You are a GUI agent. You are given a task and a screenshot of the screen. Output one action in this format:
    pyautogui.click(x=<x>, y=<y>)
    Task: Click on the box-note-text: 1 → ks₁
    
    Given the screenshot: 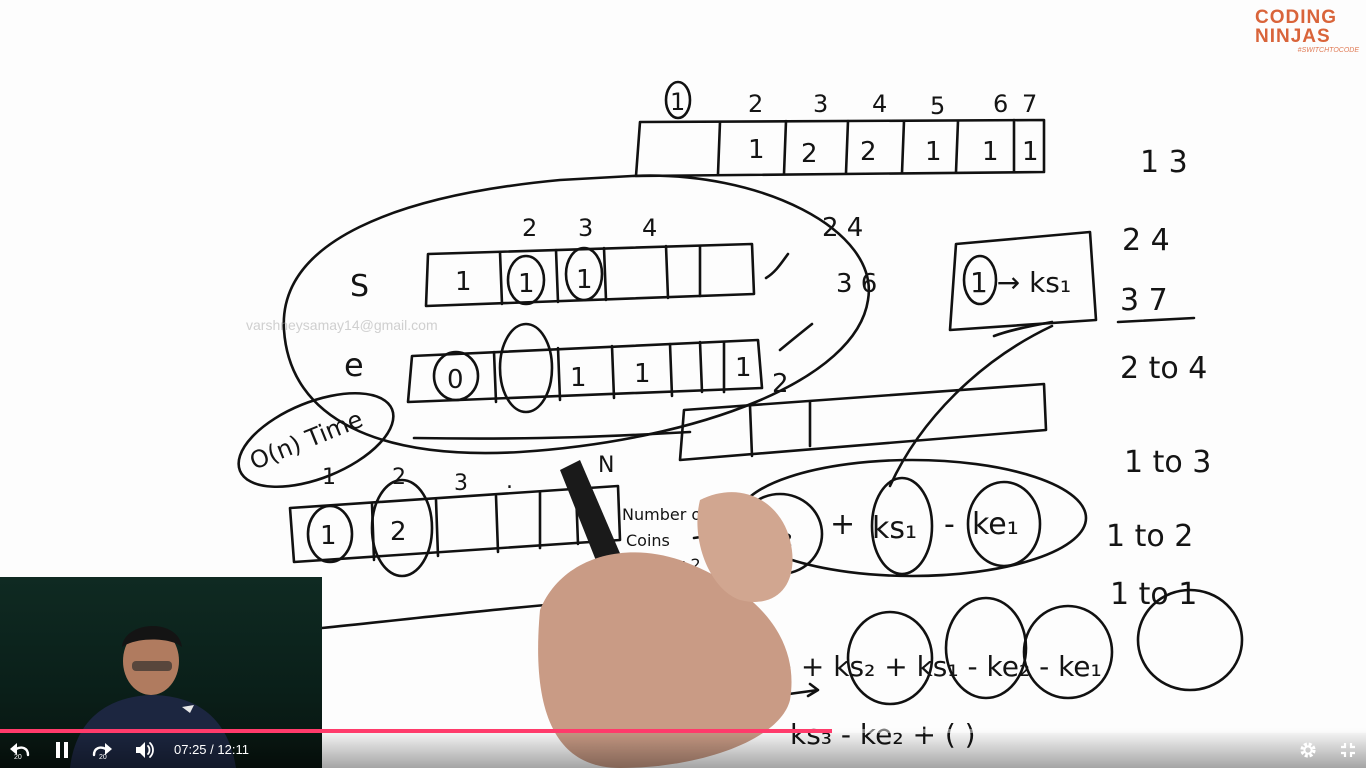 What is the action you would take?
    pyautogui.click(x=1020, y=282)
    